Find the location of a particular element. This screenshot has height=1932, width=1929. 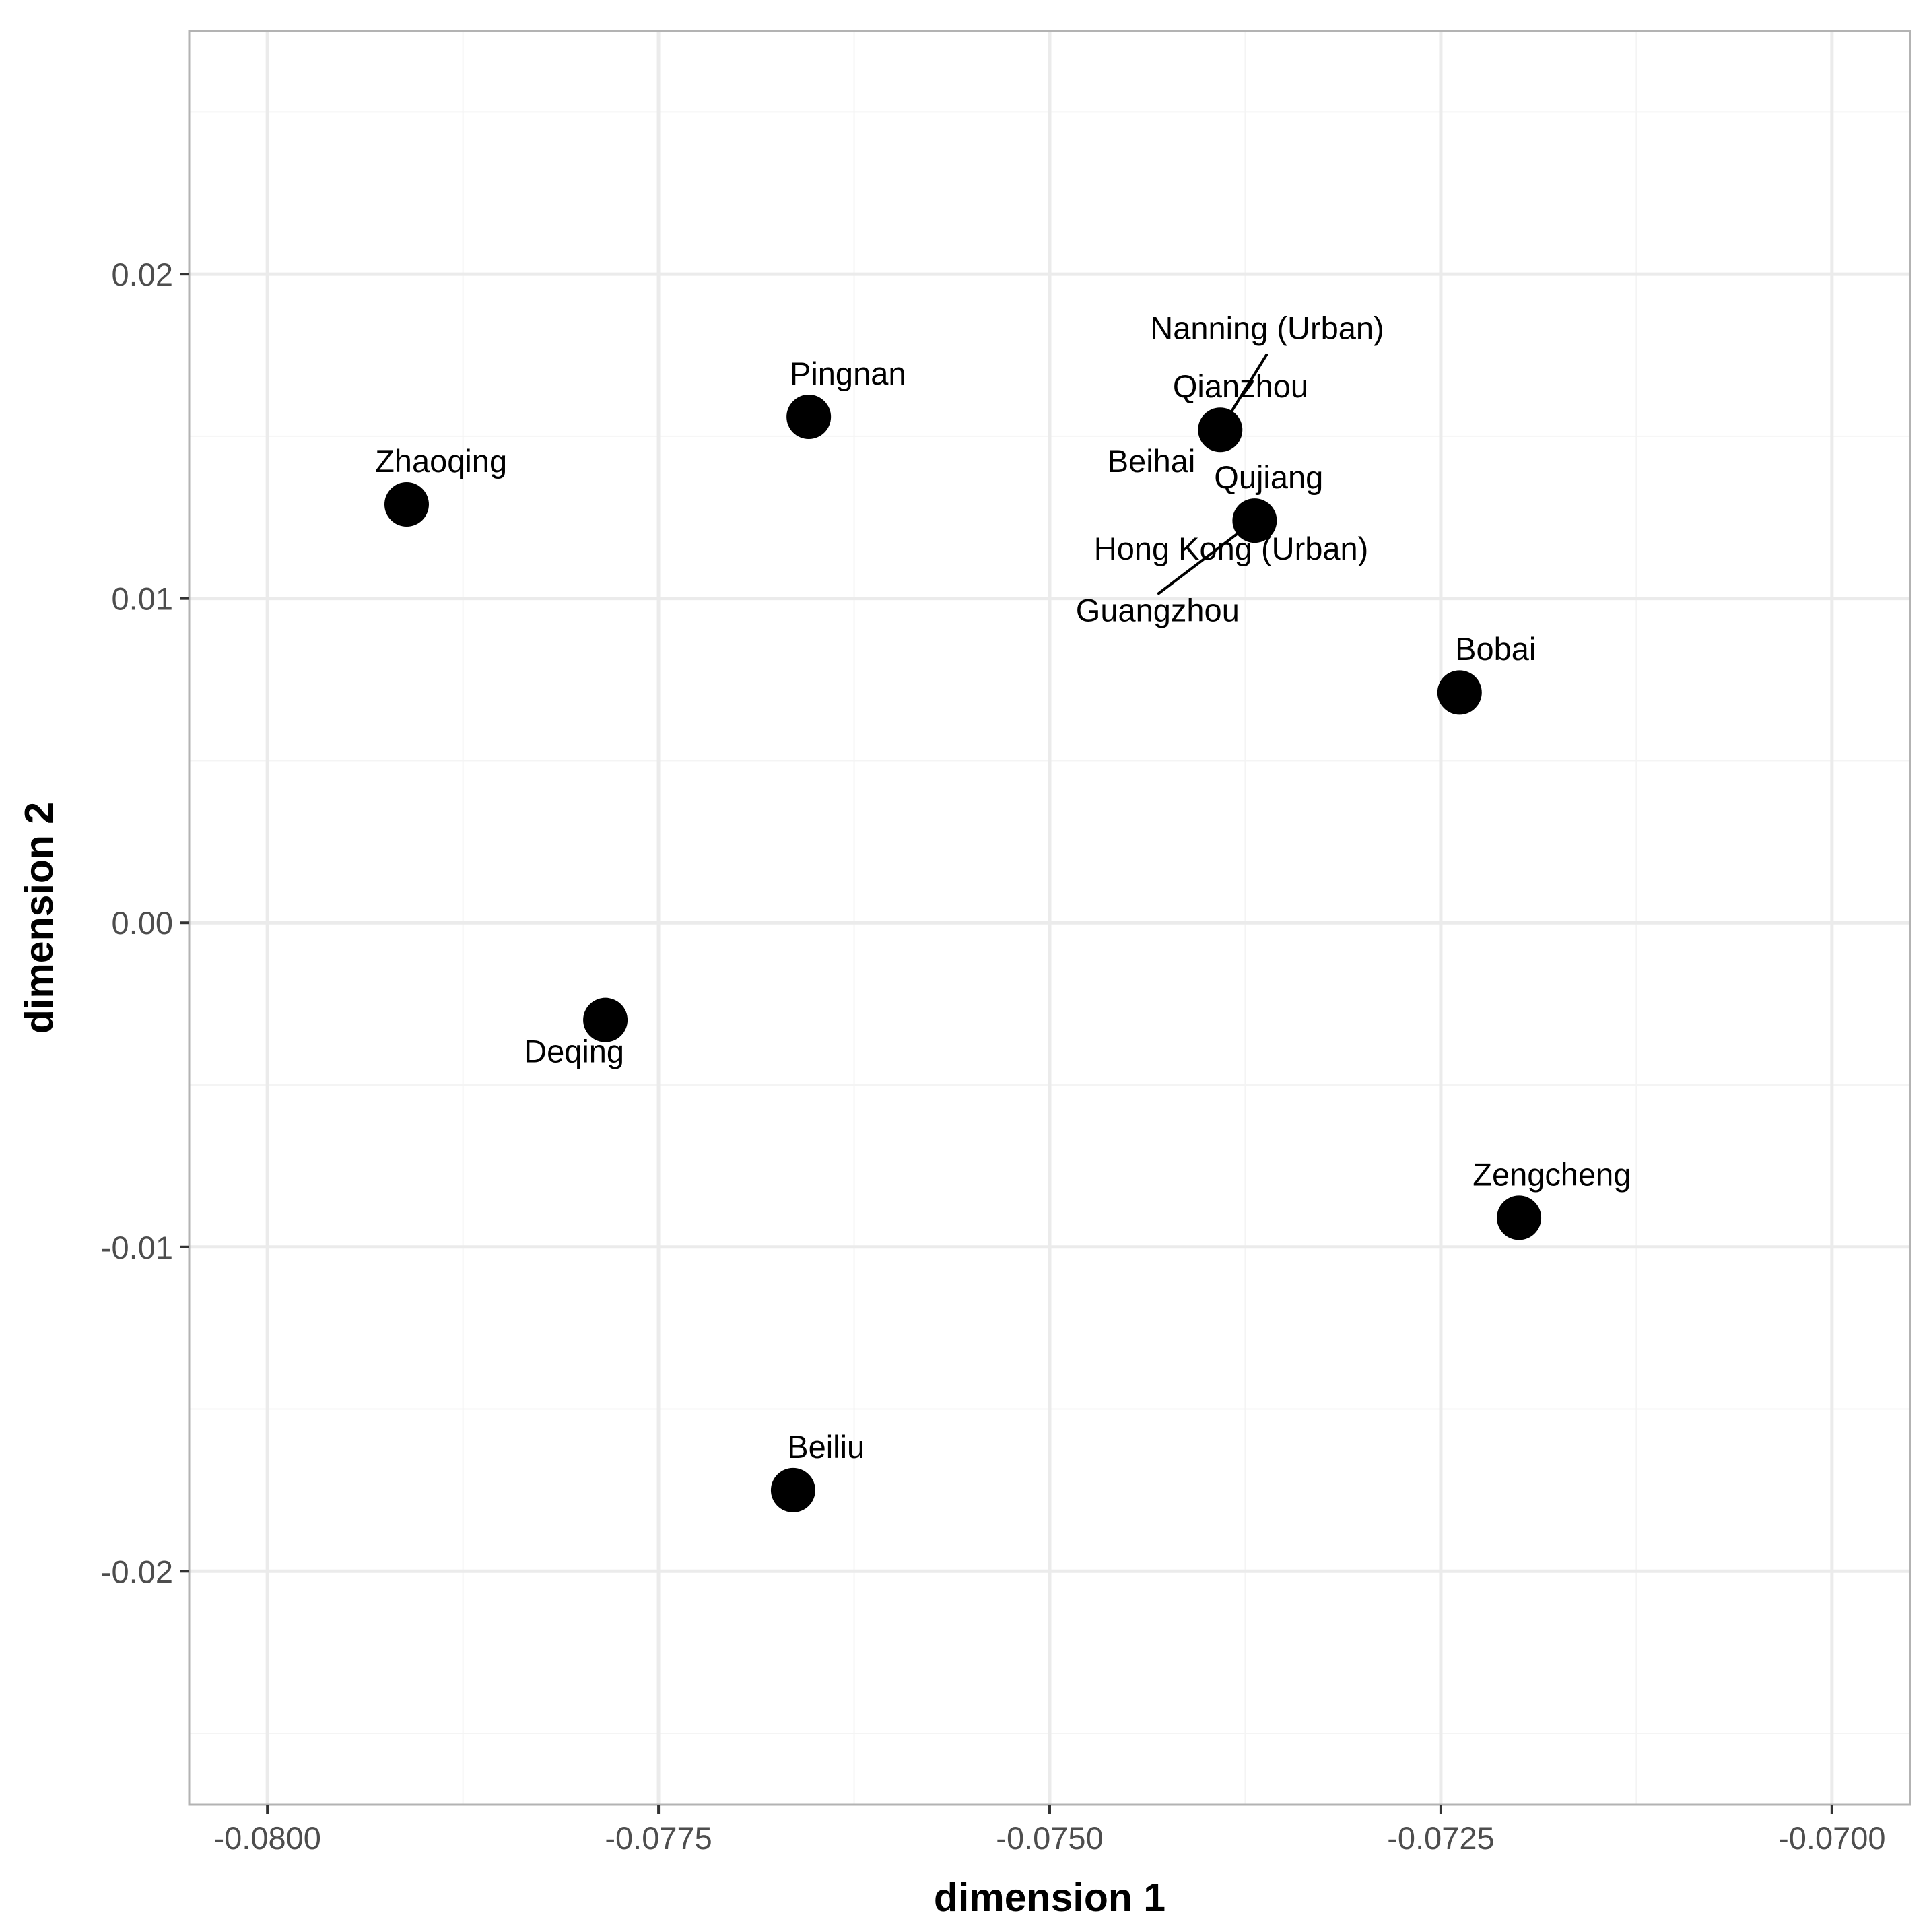

y-tick-label: 0.02 is located at coordinates (142, 275).